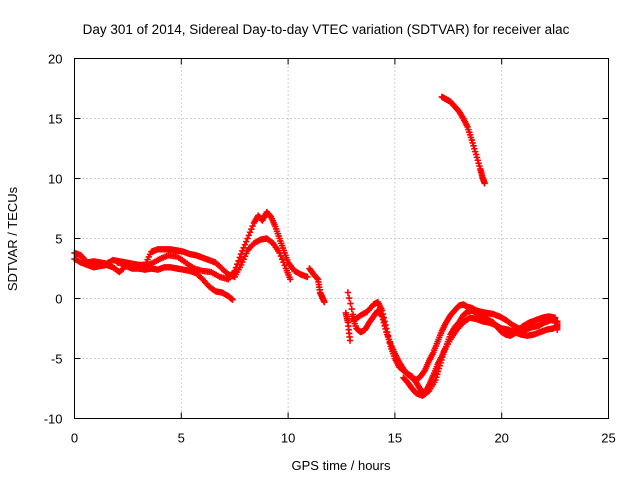 The height and width of the screenshot is (480, 640). I want to click on x-tick-labels: 0 5 10 15 20 25, so click(343, 438).